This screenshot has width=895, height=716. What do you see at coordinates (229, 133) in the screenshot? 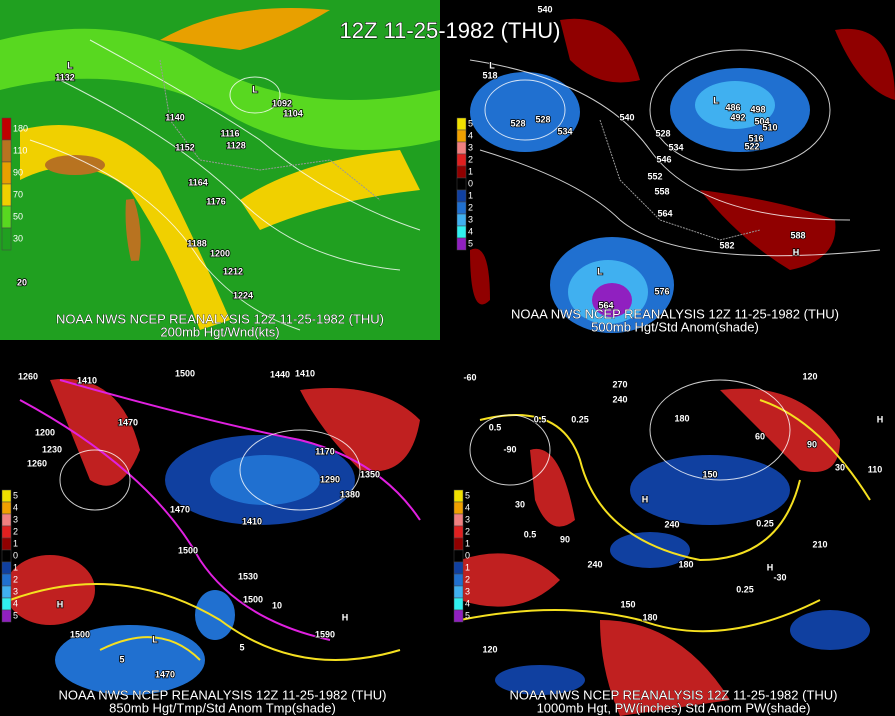
I see `contour-label: 1116` at bounding box center [229, 133].